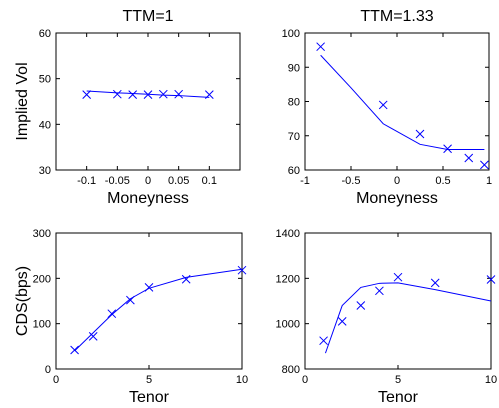 The image size is (499, 408). I want to click on x-tick-label: 0.5, so click(442, 181).